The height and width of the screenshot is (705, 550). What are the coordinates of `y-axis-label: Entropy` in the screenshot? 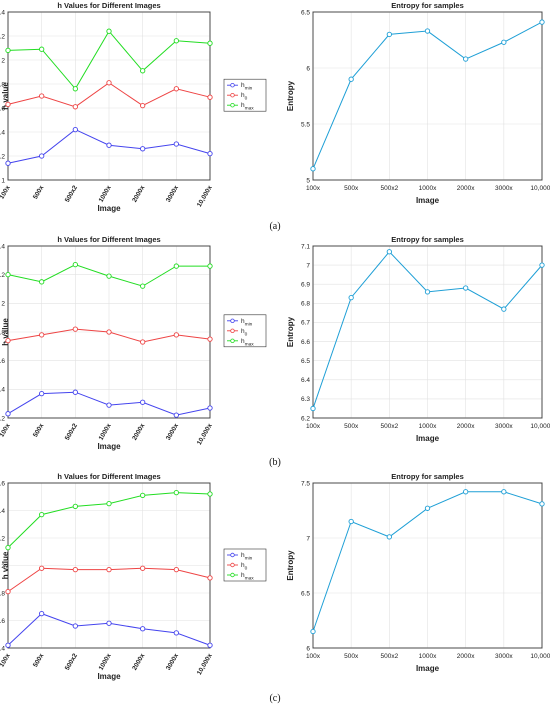 It's located at (290, 565).